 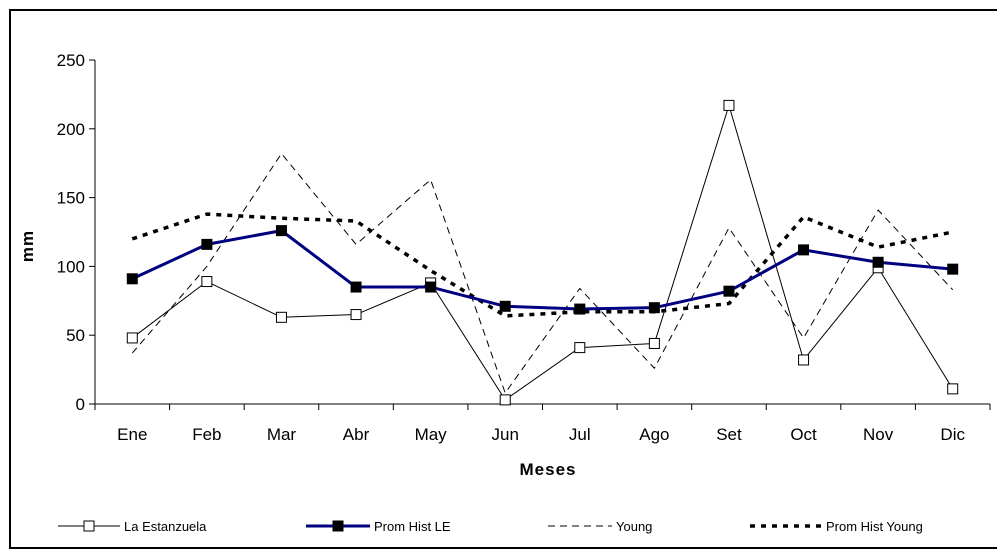 What do you see at coordinates (803, 434) in the screenshot?
I see `x-tick-label: Oct` at bounding box center [803, 434].